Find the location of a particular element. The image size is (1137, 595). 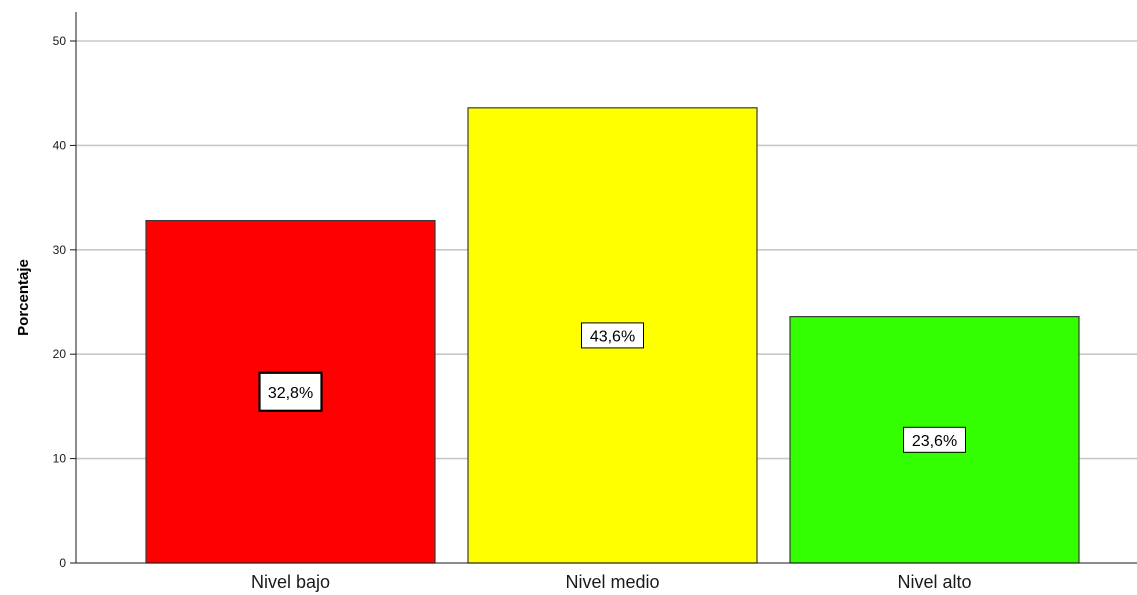

x-tick-label: Nivel alto is located at coordinates (934, 582).